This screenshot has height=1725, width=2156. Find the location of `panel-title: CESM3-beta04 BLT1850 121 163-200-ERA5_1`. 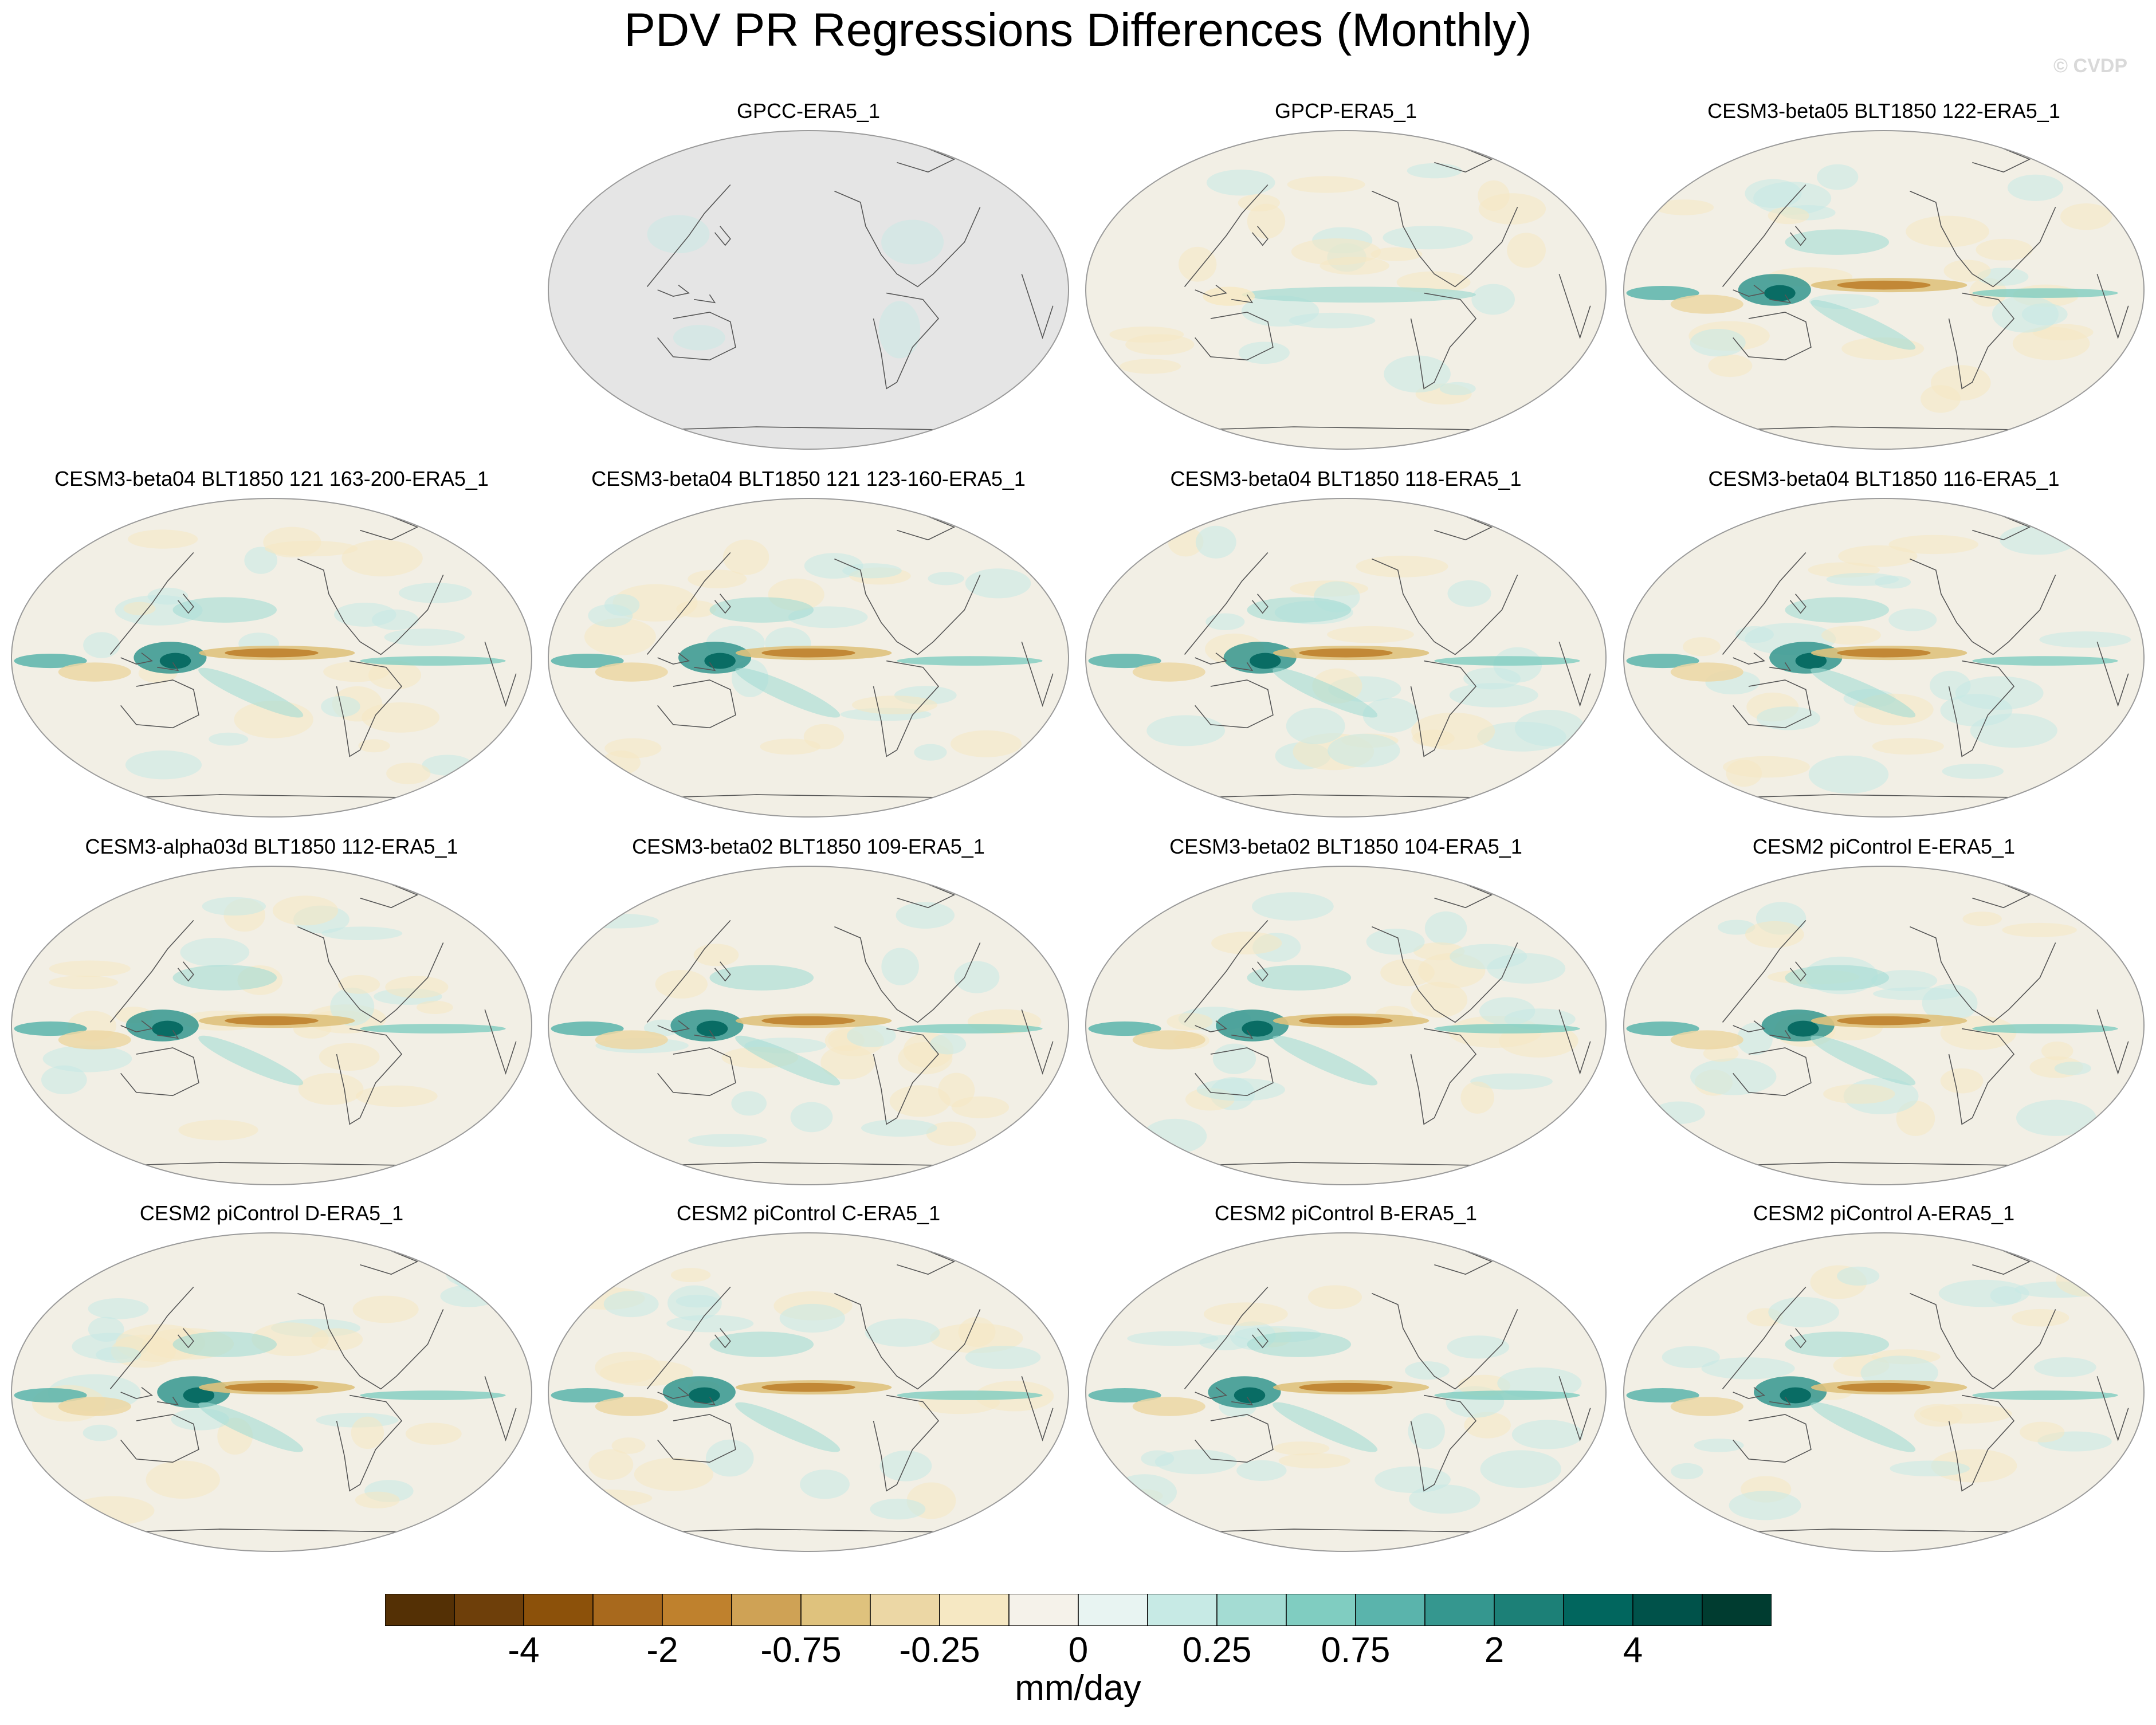

panel-title: CESM3-beta04 BLT1850 121 163-200-ERA5_1 is located at coordinates (271, 478).